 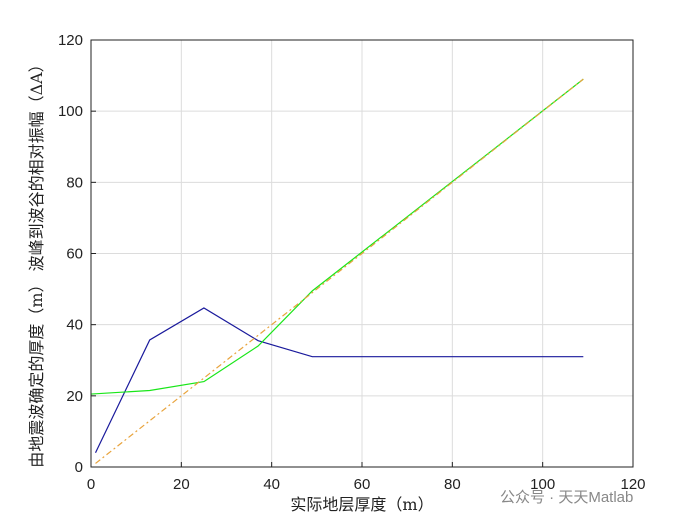 I want to click on y-tick-label: 40, so click(x=74, y=325).